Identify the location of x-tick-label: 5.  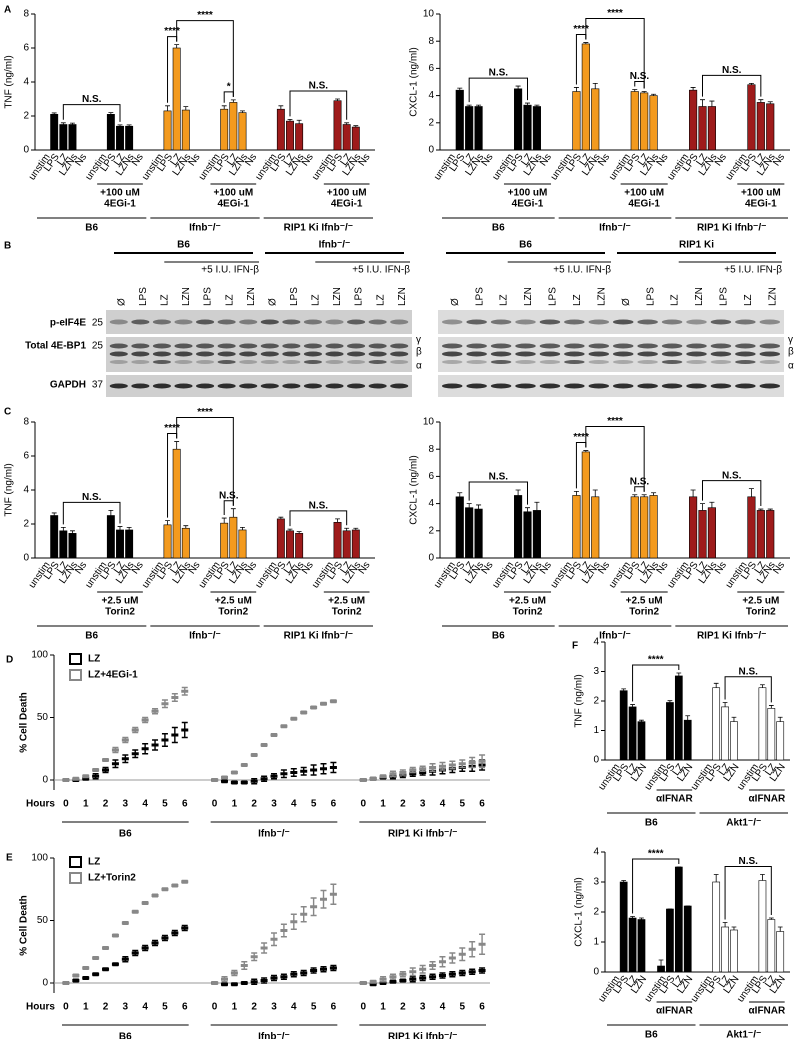
(165, 804).